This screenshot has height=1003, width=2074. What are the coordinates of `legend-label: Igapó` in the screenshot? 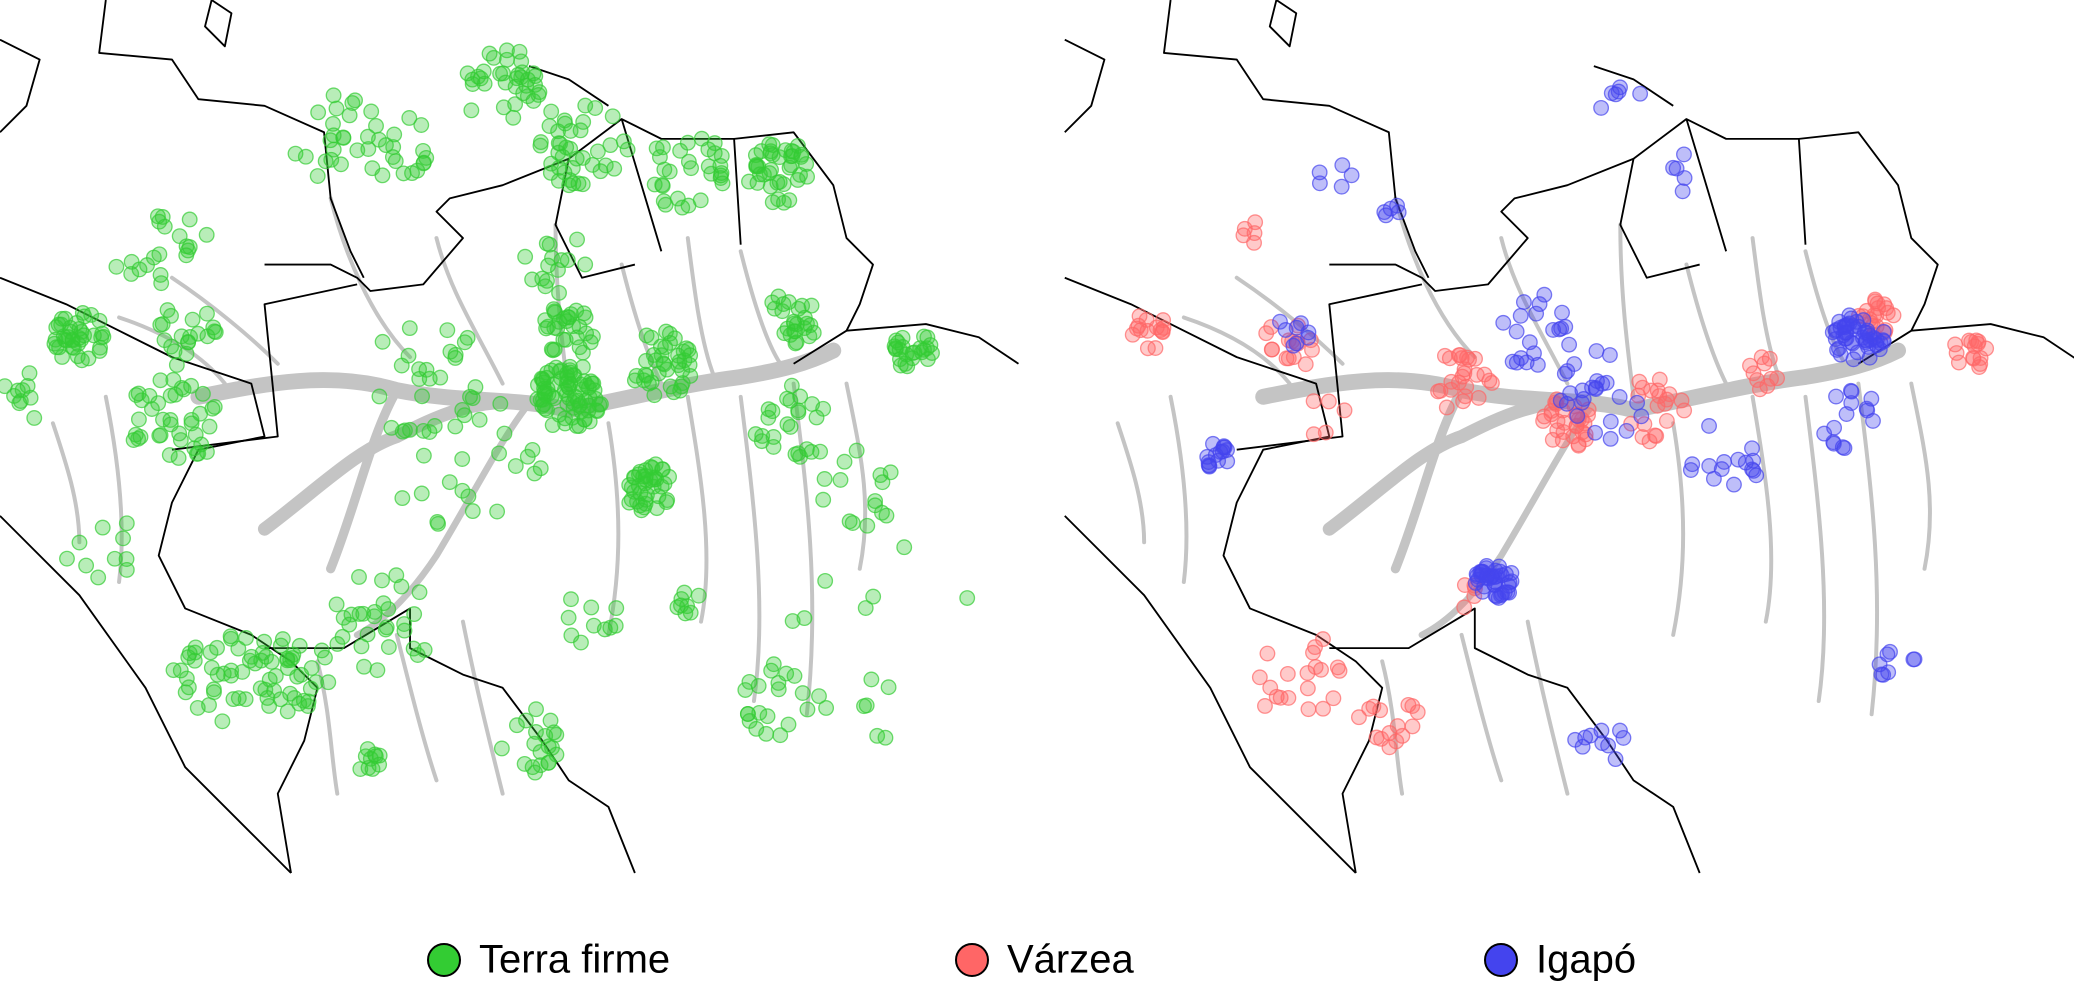 It's located at (1586, 960).